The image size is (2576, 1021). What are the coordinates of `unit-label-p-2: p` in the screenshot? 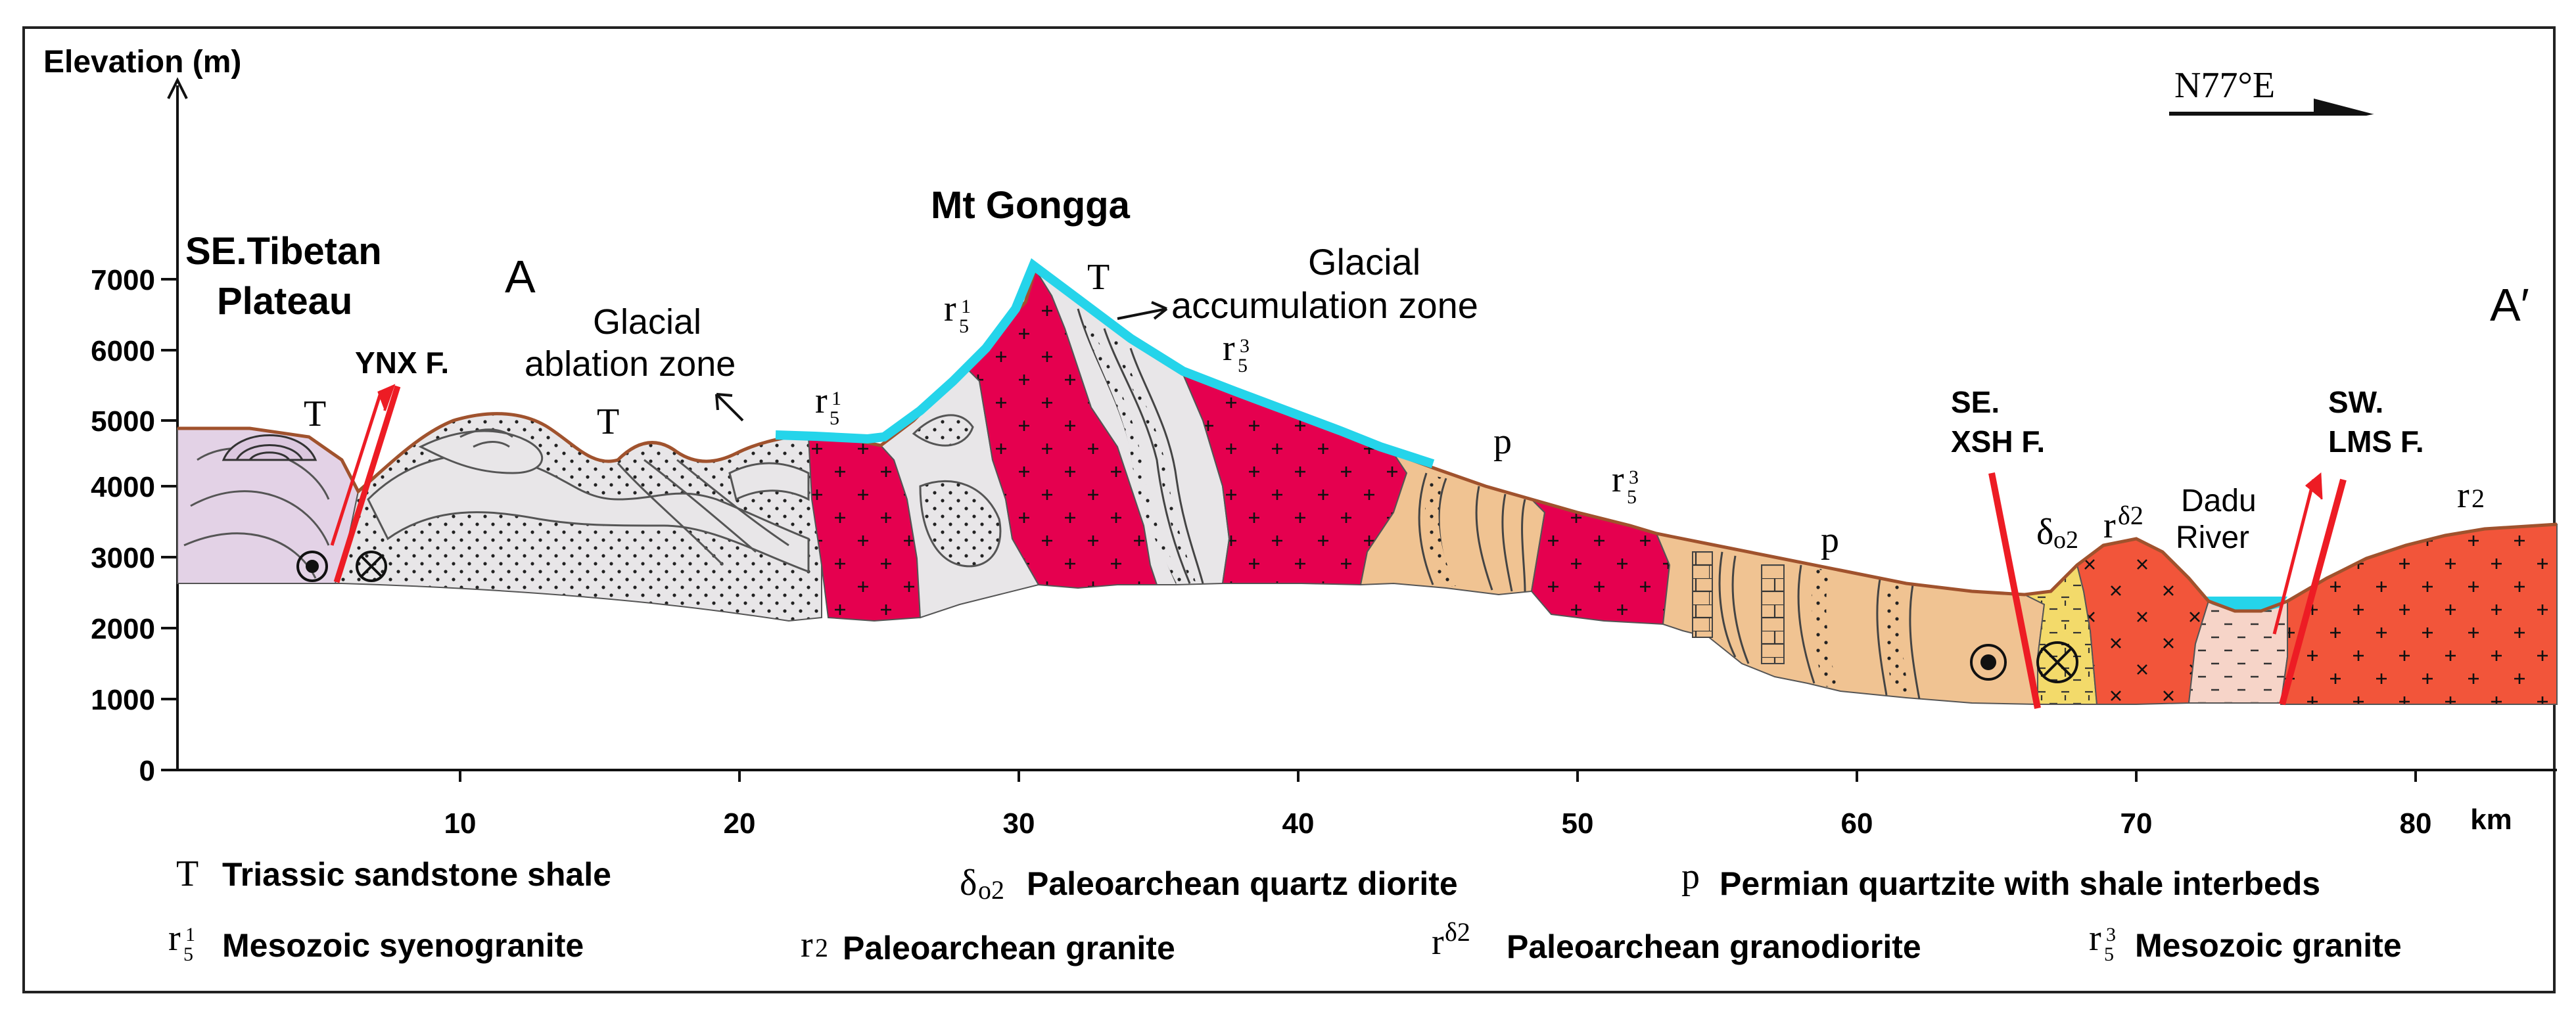 It's located at (1830, 540).